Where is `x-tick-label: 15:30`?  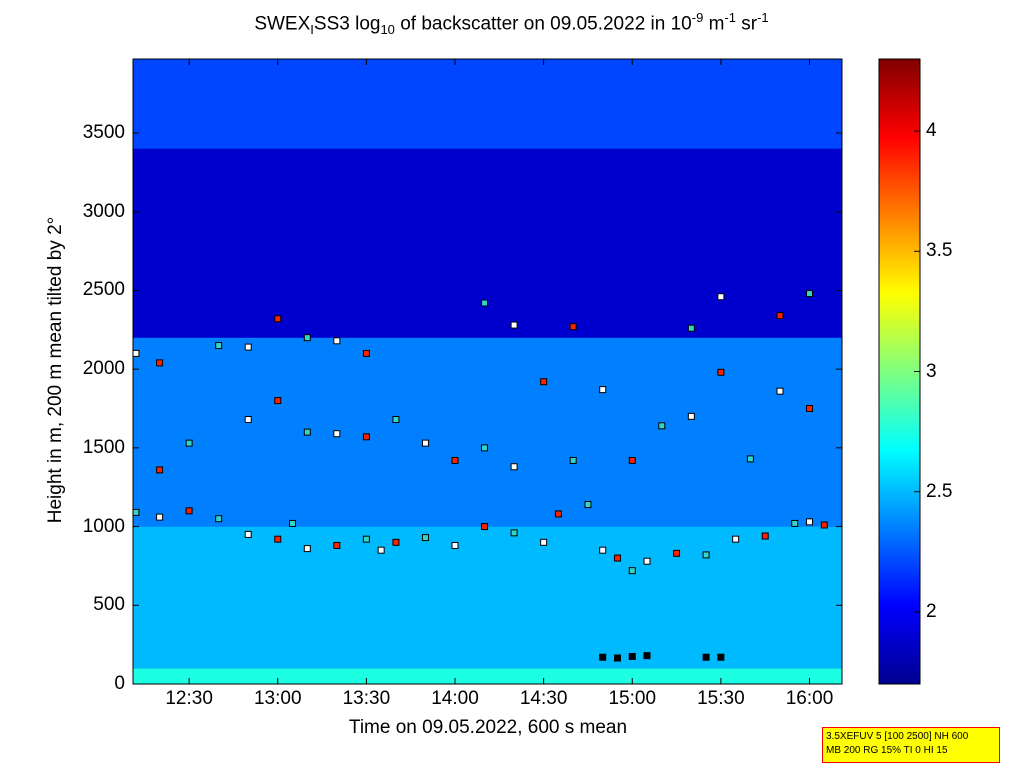 x-tick-label: 15:30 is located at coordinates (721, 698).